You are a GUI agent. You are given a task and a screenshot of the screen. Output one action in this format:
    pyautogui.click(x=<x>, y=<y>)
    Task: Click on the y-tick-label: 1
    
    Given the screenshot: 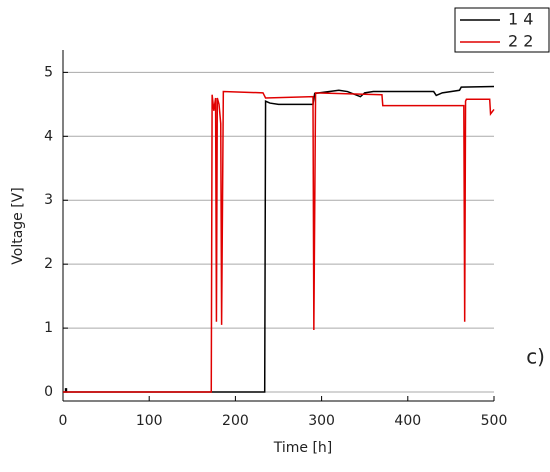 What is the action you would take?
    pyautogui.click(x=48, y=328)
    